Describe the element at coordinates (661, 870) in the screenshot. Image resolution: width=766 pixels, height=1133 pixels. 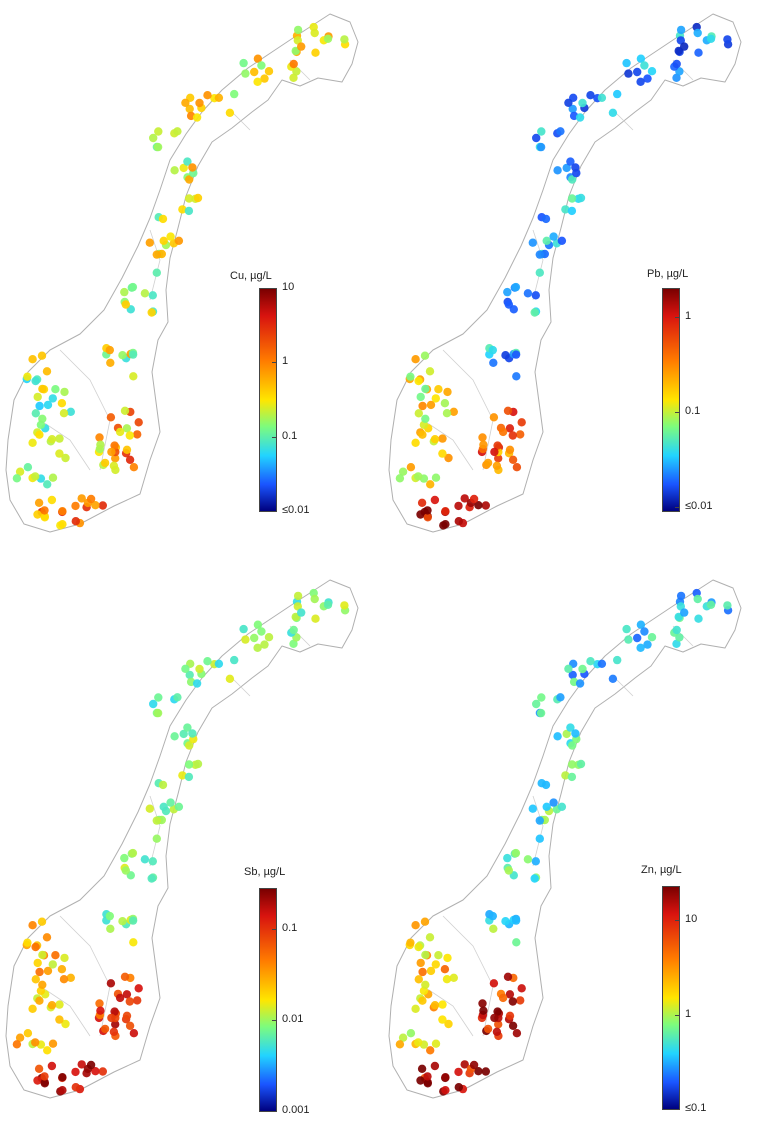
I see `colorbar-title: Zn, µg/L` at that location.